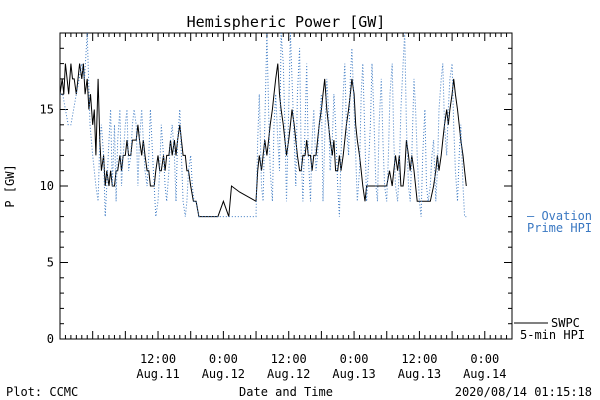 The width and height of the screenshot is (600, 400). Describe the element at coordinates (47, 110) in the screenshot. I see `y-tick-label: 15` at that location.